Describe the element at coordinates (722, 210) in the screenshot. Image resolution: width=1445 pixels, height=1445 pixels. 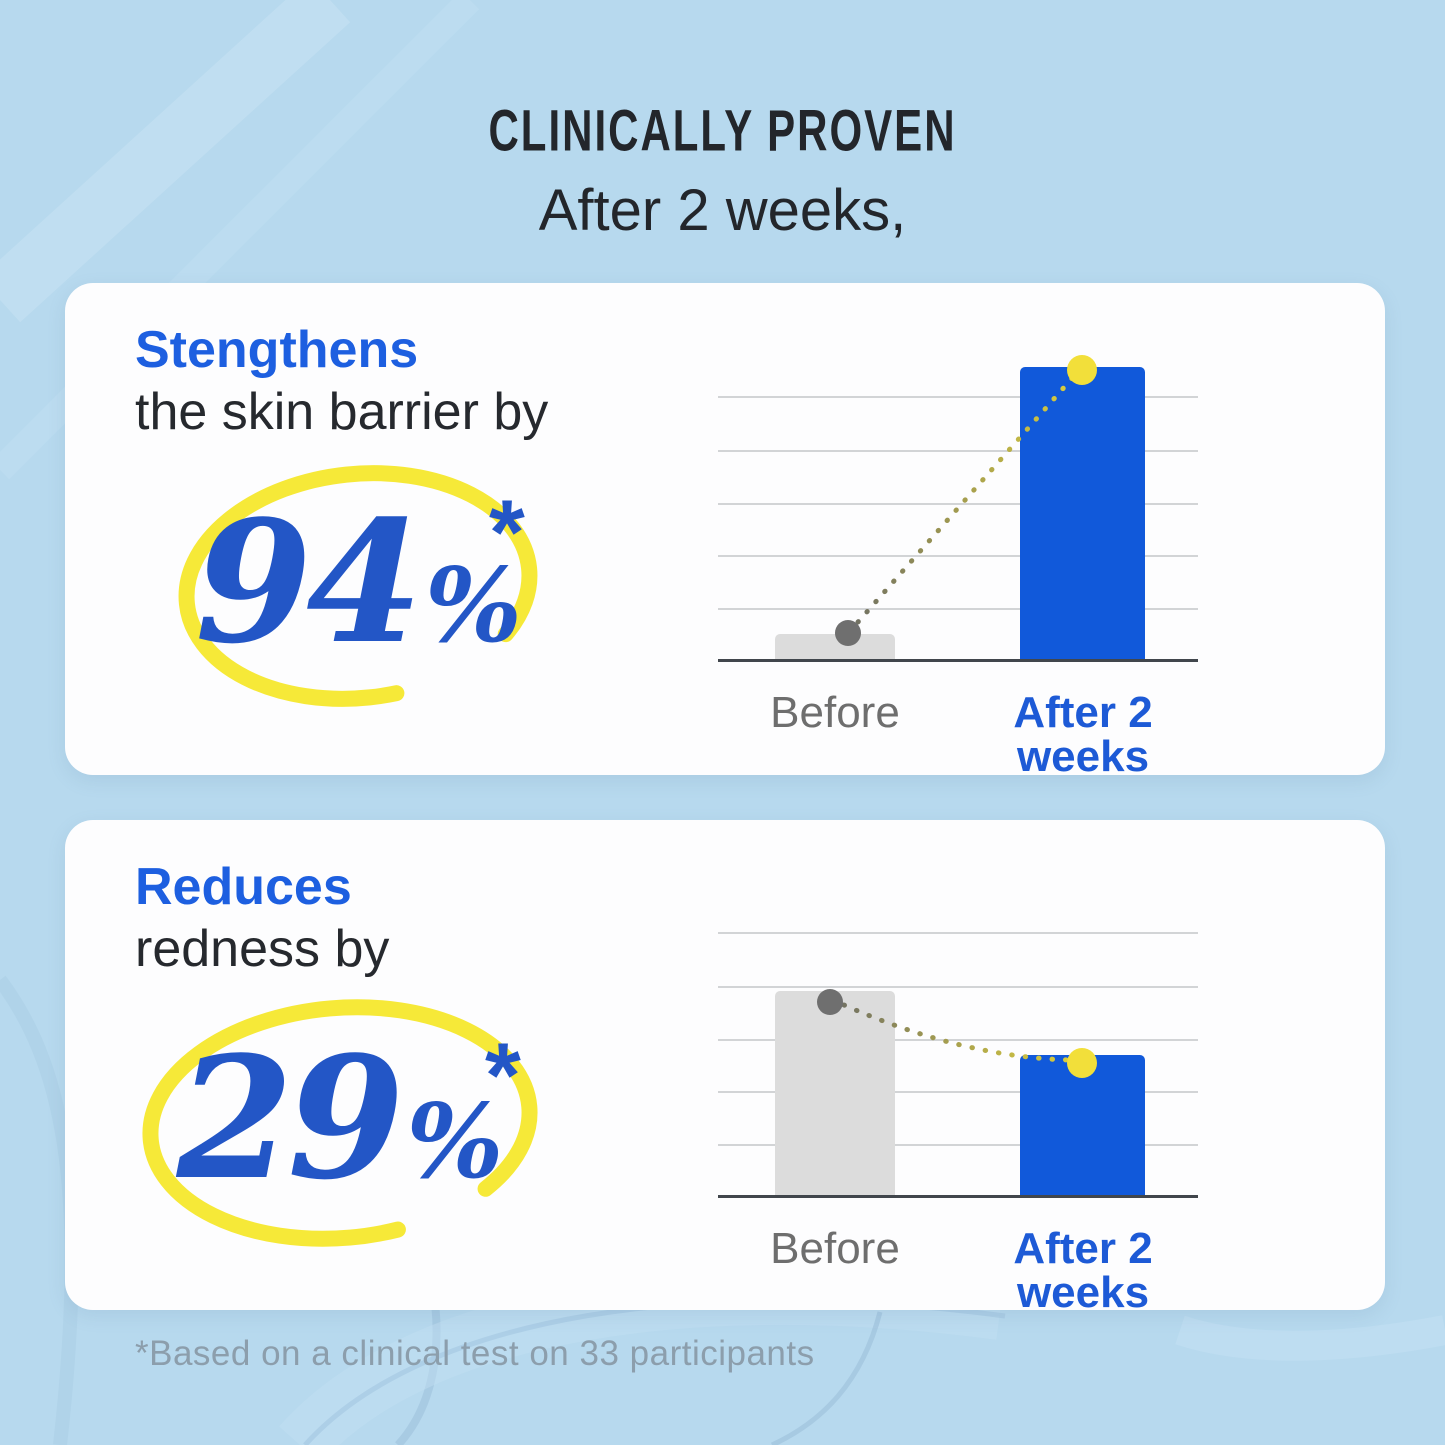
I see `page-subtitle: After 2 weeks,` at that location.